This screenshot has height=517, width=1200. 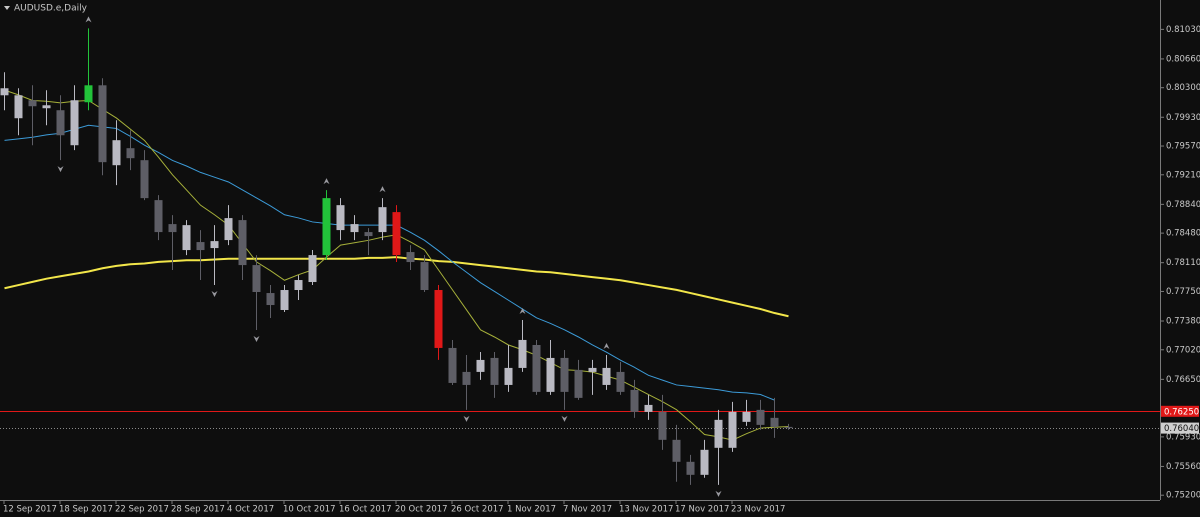 I want to click on x-tick-label: 13 Nov 2017, so click(x=646, y=510).